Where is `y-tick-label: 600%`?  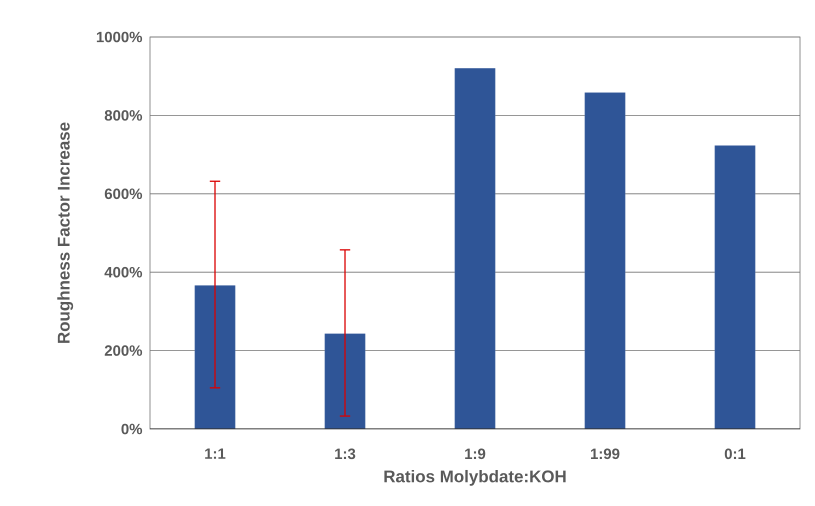
y-tick-label: 600% is located at coordinates (123, 194).